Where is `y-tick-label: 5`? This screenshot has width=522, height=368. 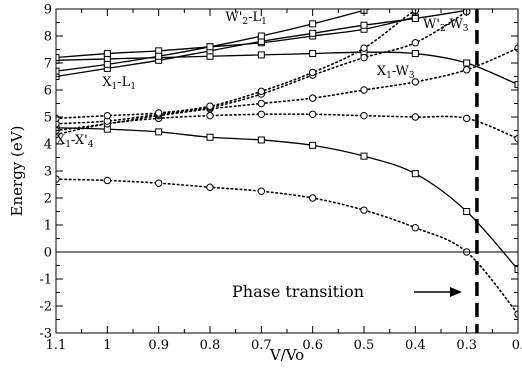 y-tick-label: 5 is located at coordinates (48, 118).